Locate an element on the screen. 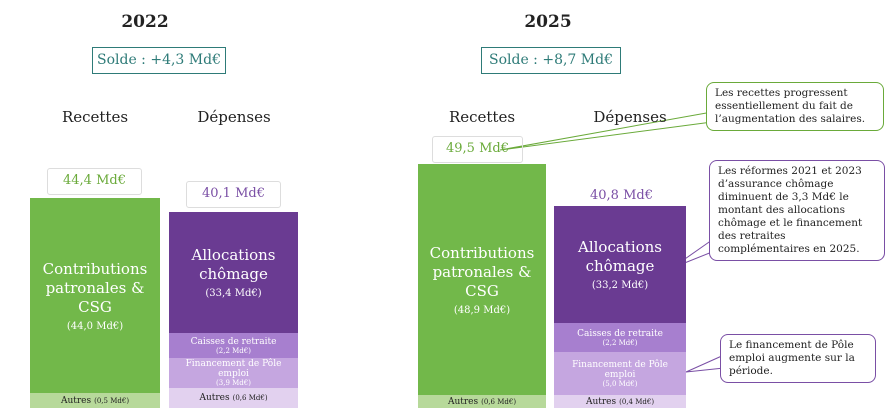  balance-box: Solde : +8,7 Md€ is located at coordinates (551, 60).